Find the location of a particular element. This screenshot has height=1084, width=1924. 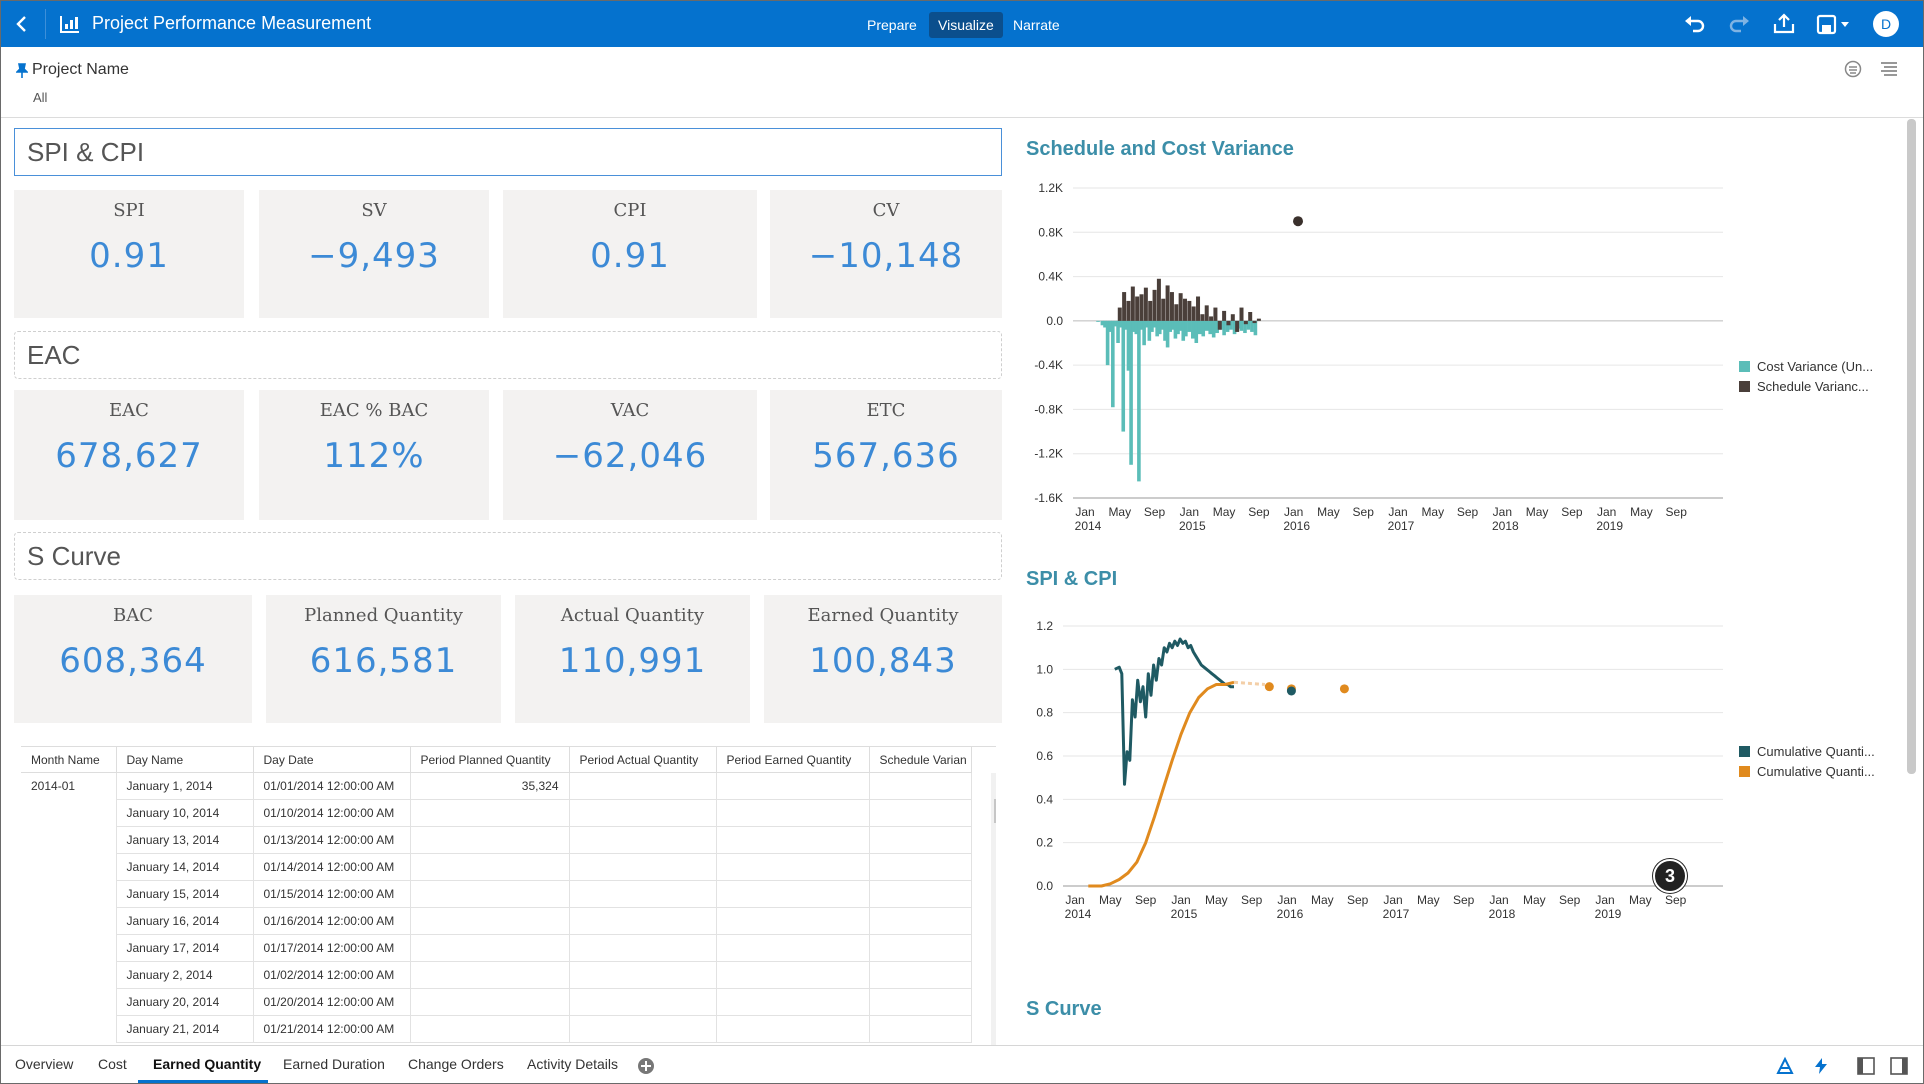

pin-icon is located at coordinates (22, 71).